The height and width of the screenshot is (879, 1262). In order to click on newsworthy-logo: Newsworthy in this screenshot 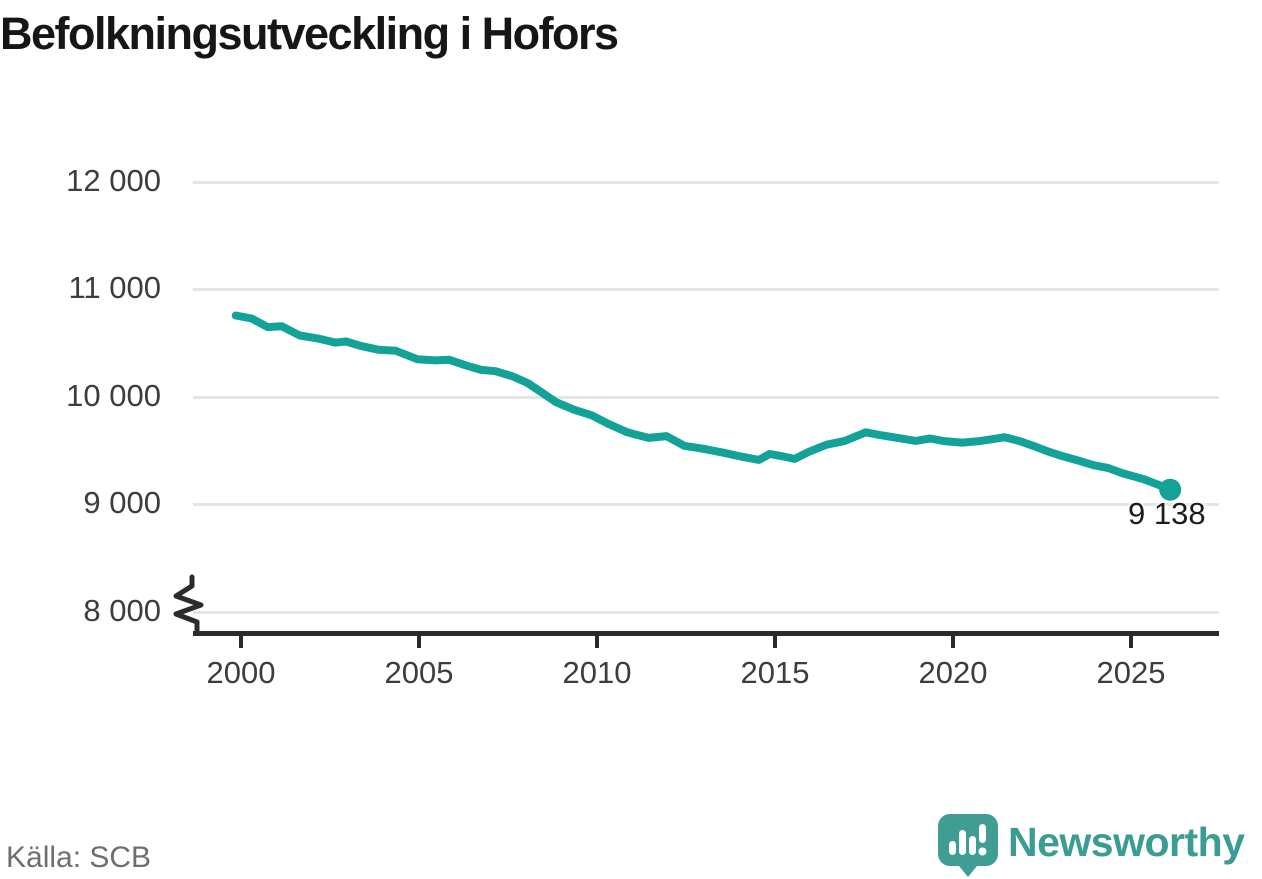, I will do `click(1090, 845)`.